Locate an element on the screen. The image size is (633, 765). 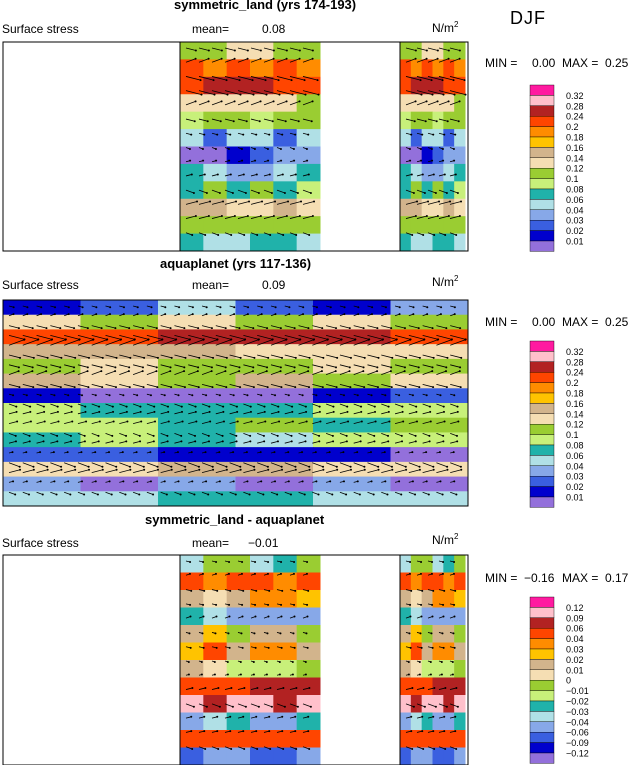
legend-label: 0.14 is located at coordinates (575, 158).